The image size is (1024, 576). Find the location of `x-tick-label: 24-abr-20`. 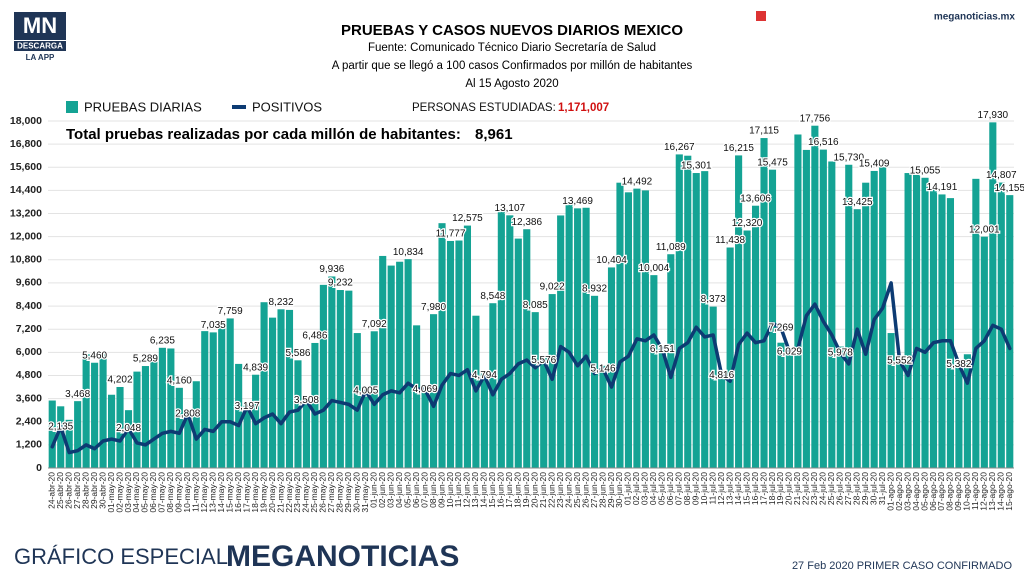

x-tick-label: 24-abr-20 is located at coordinates (51, 490).